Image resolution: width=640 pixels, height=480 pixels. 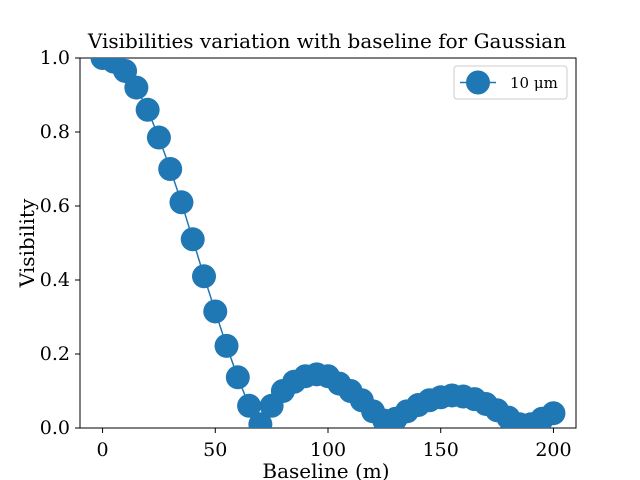 I want to click on x-axis-ticks: 0 50 100 150 200, so click(x=334, y=444).